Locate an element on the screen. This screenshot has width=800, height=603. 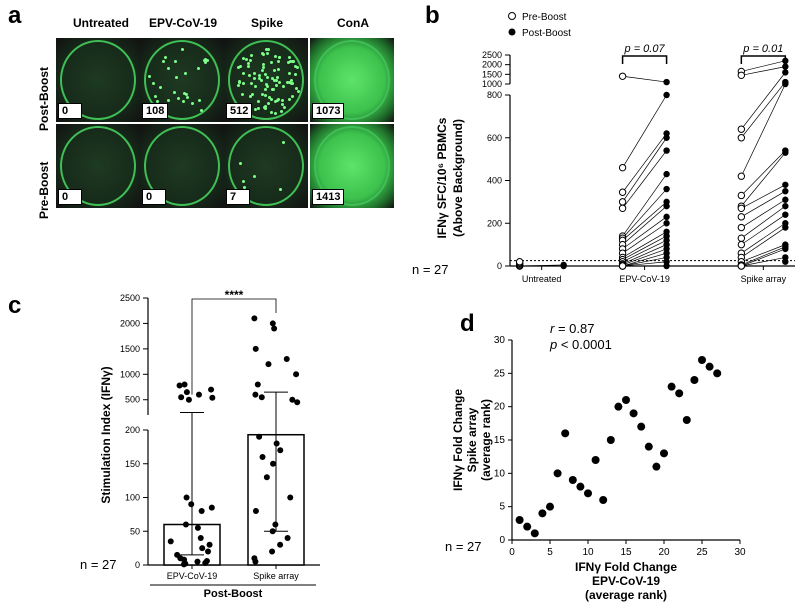
panel-letter-b: b is located at coordinates (432, 15).